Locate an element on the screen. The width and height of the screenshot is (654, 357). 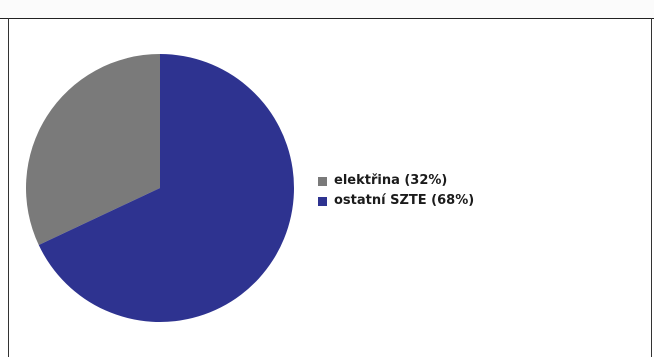
frame-left-border is located at coordinates (8, 187).